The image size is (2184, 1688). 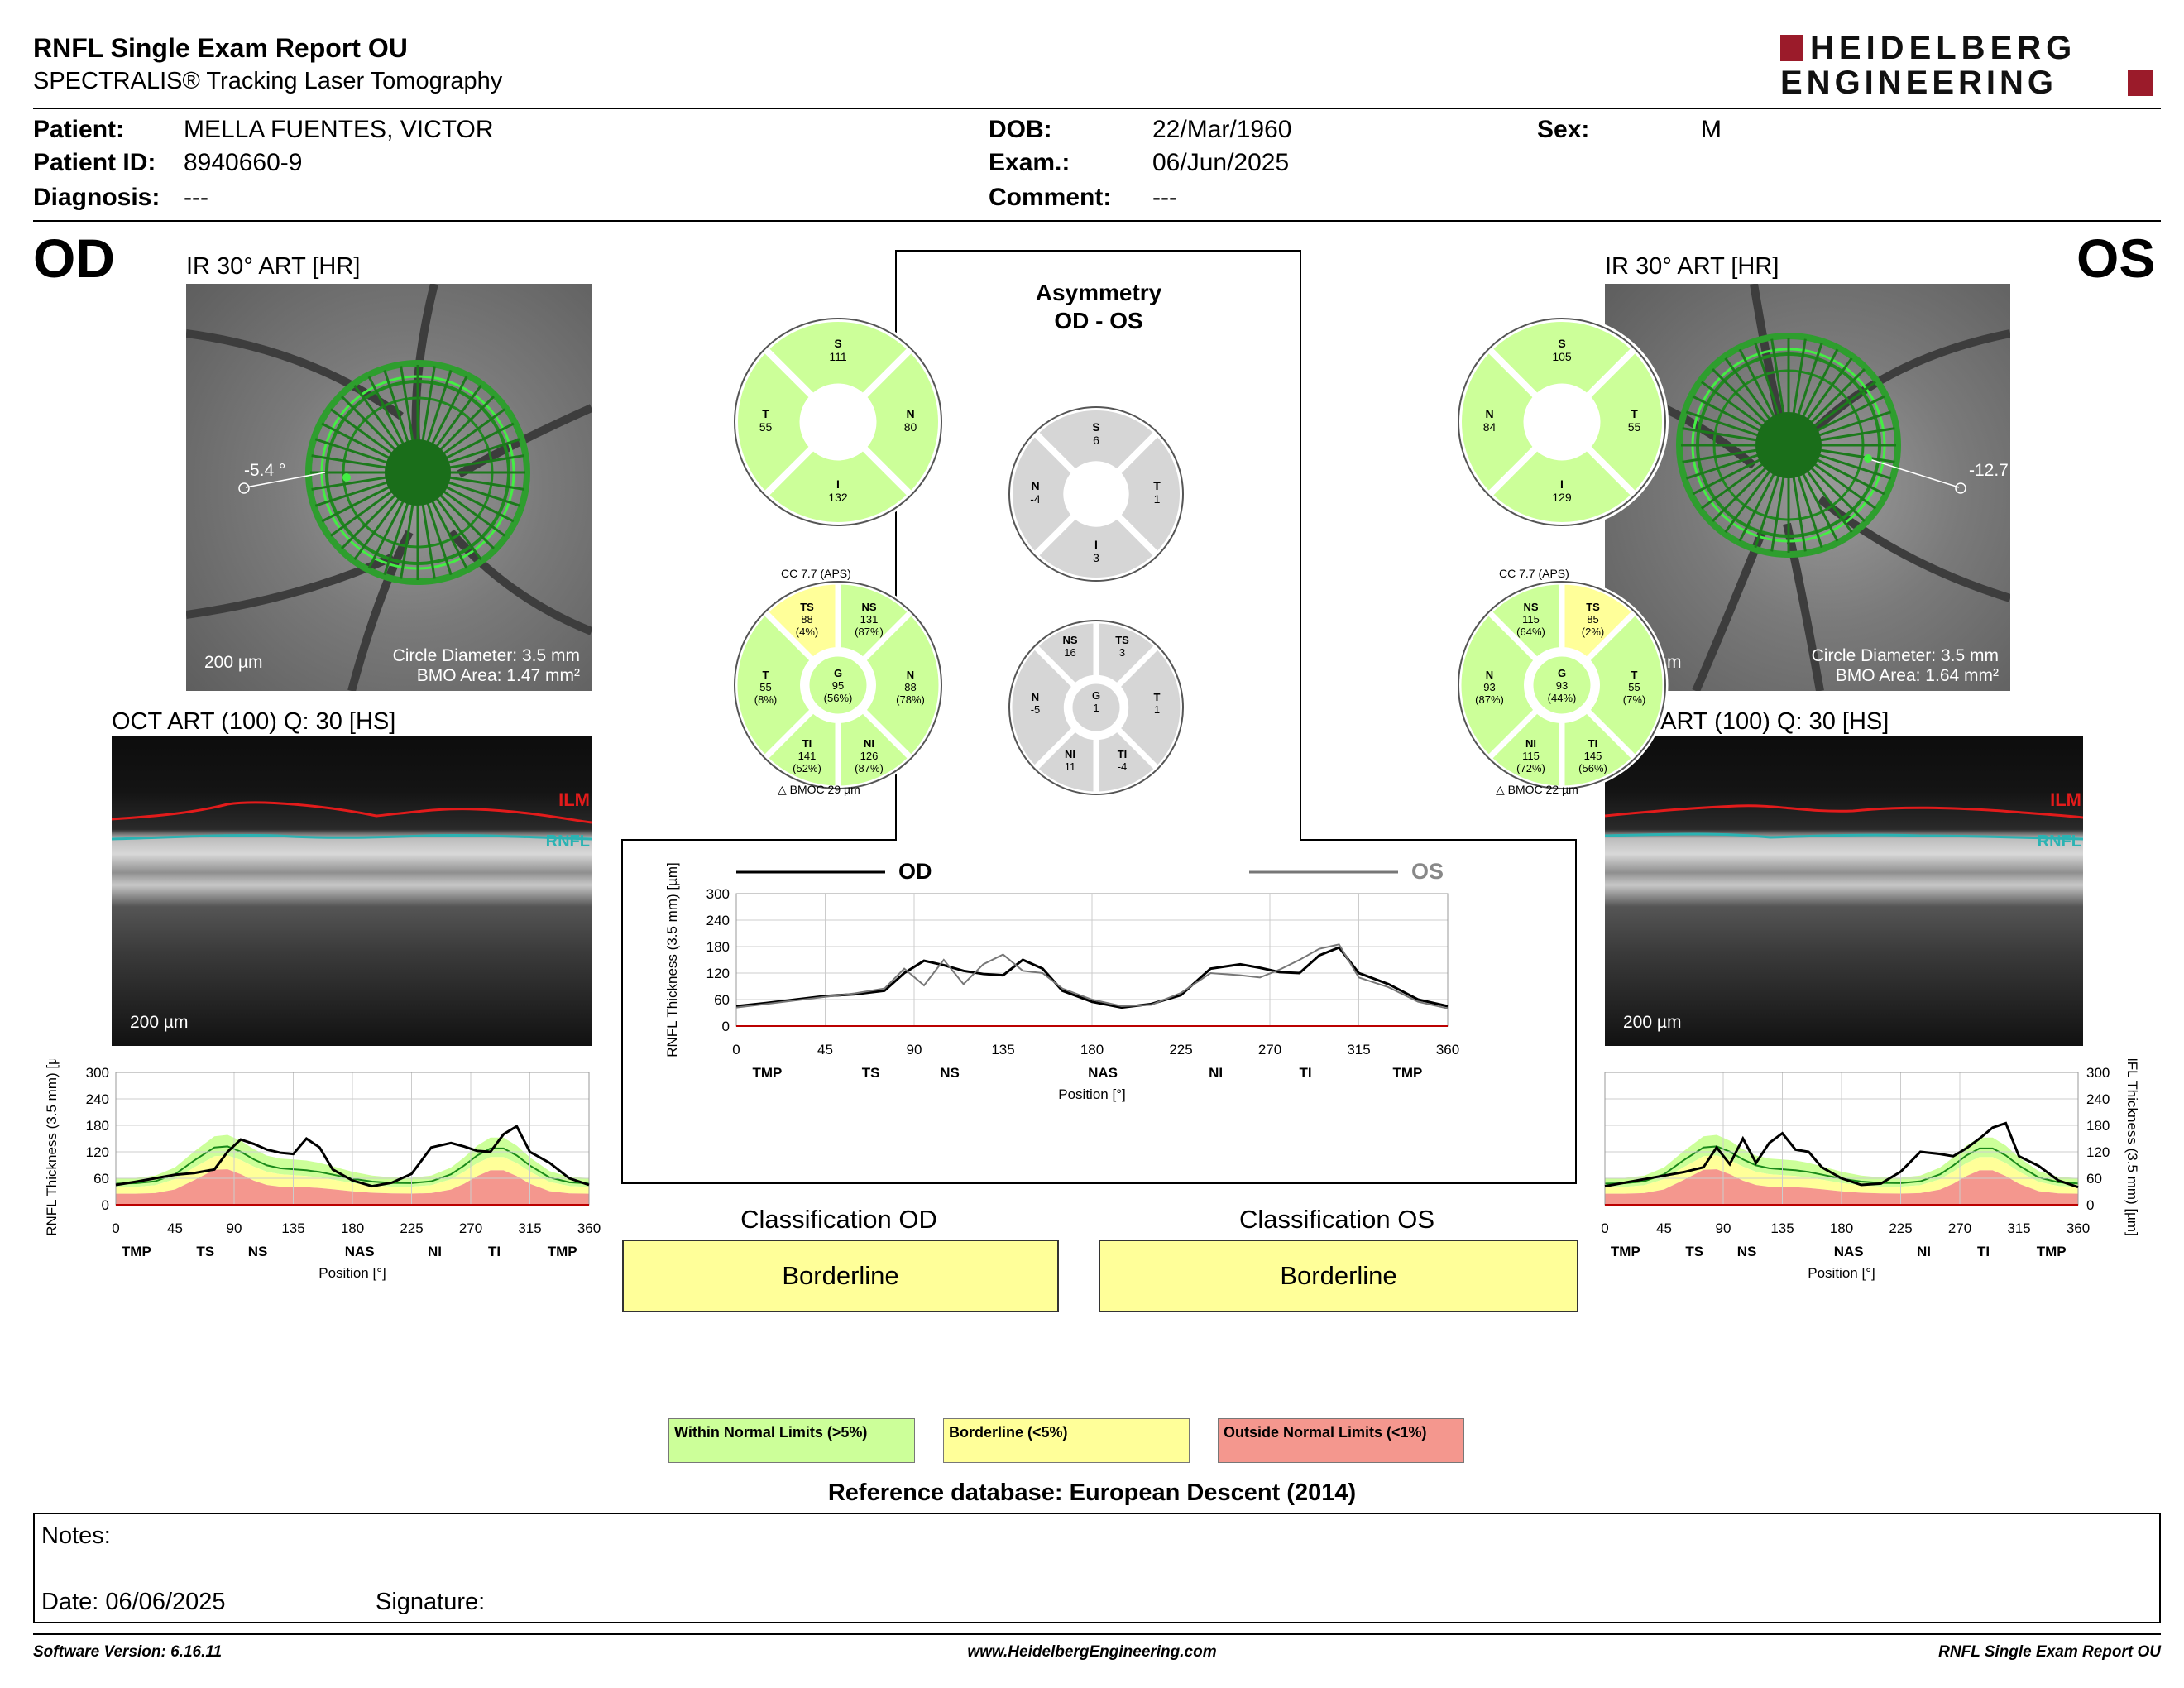 What do you see at coordinates (2116, 258) in the screenshot?
I see `os-label: OS` at bounding box center [2116, 258].